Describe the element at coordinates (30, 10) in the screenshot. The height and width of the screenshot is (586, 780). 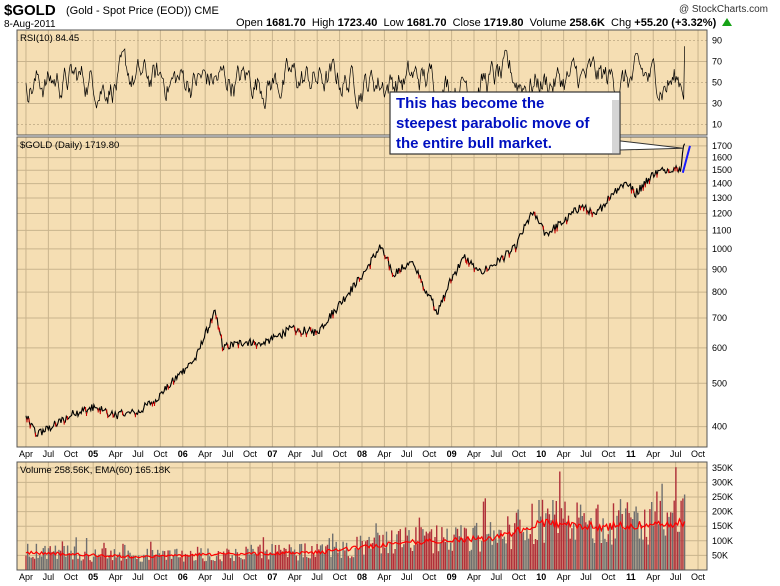
I see `symbol-title: $GOLD` at that location.